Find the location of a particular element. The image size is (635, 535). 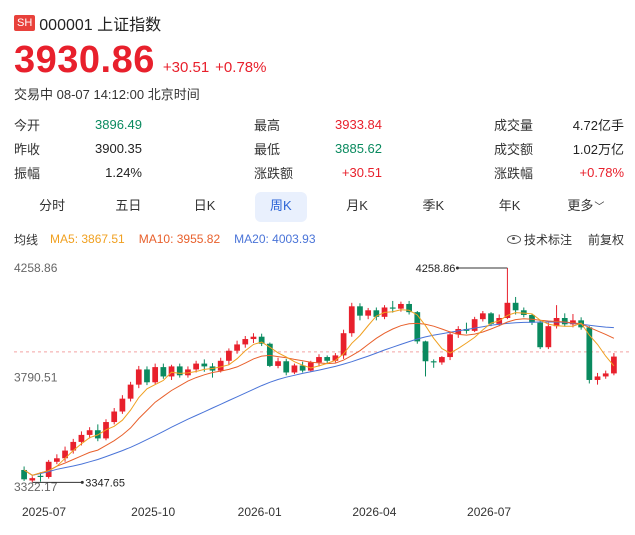

quote-cell: 最低 3885.62 is located at coordinates (318, 148).